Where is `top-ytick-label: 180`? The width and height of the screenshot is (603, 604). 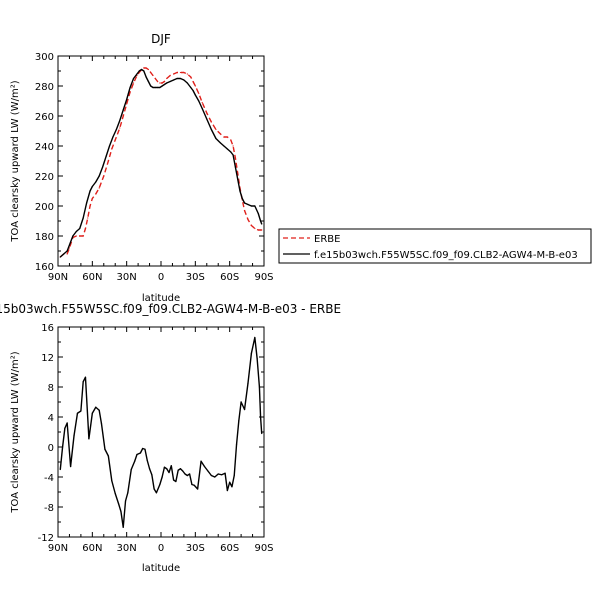 top-ytick-label: 180 is located at coordinates (44, 237).